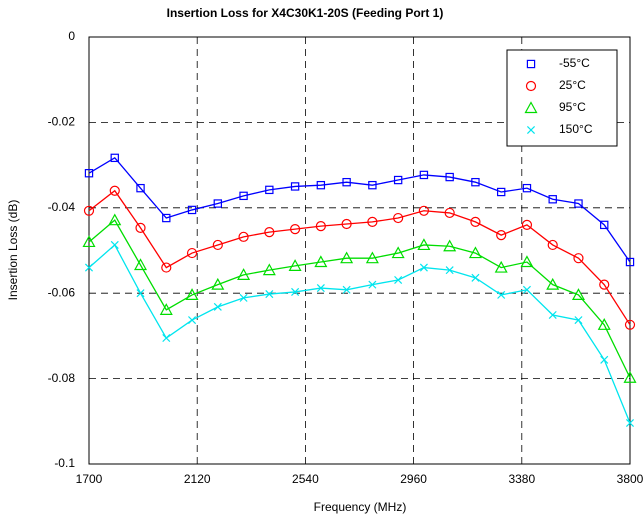 This screenshot has width=644, height=523. Describe the element at coordinates (197, 479) in the screenshot. I see `x-tick-label: 2120` at that location.